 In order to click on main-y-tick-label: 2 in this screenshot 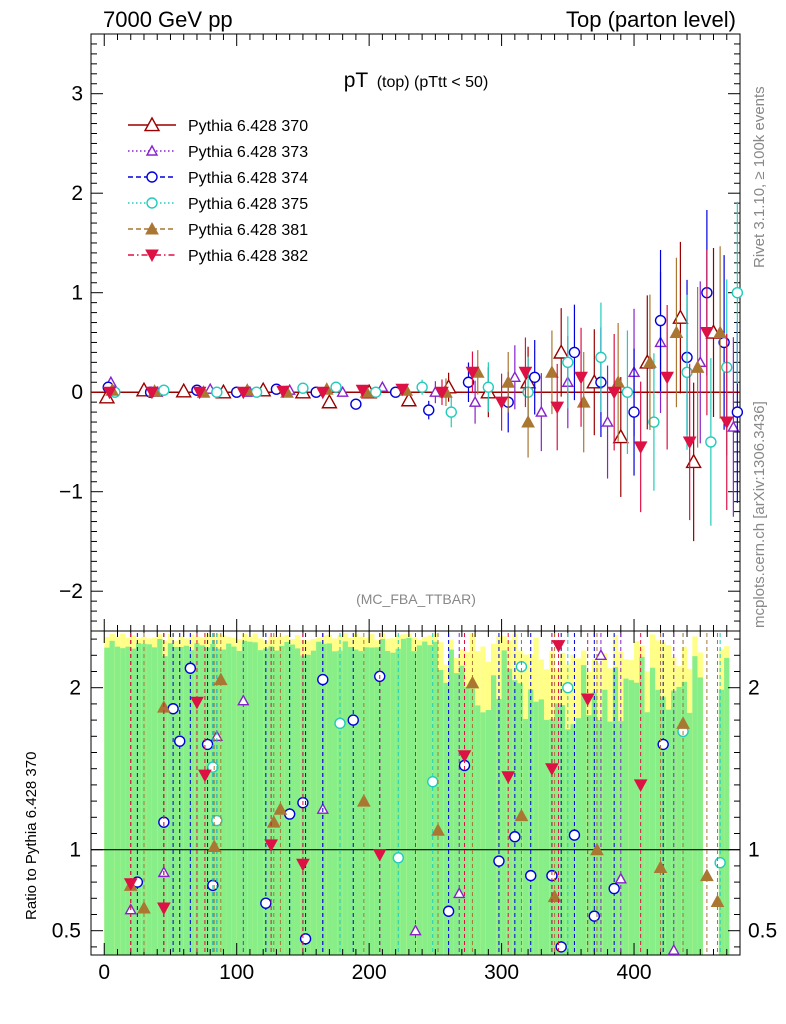, I will do `click(77, 193)`.